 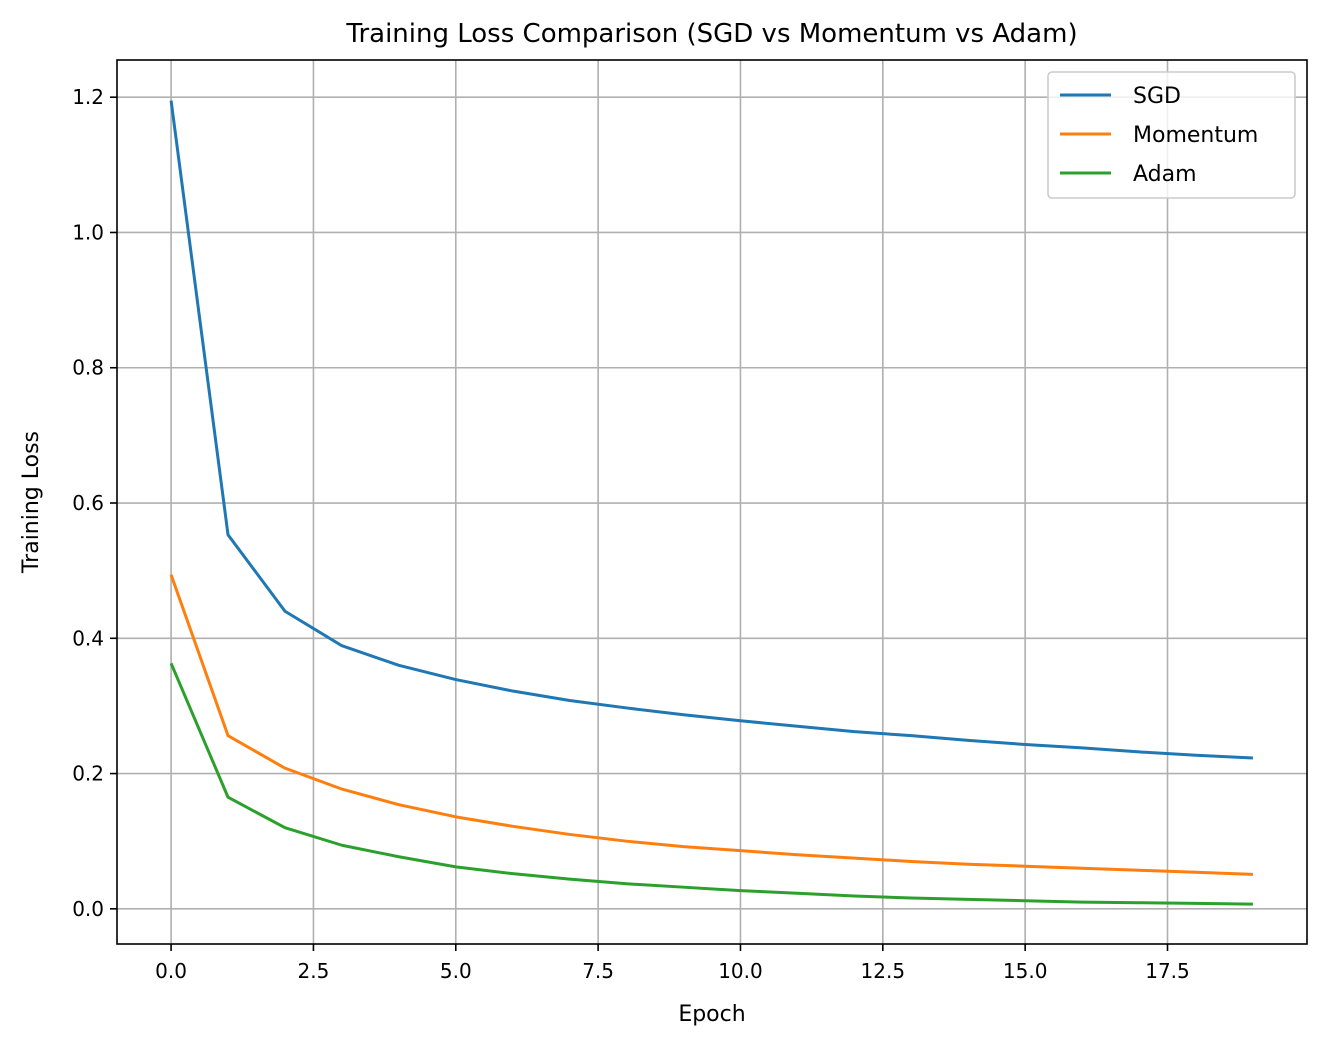 What do you see at coordinates (1025, 971) in the screenshot?
I see `x-tick-label: 15.0` at bounding box center [1025, 971].